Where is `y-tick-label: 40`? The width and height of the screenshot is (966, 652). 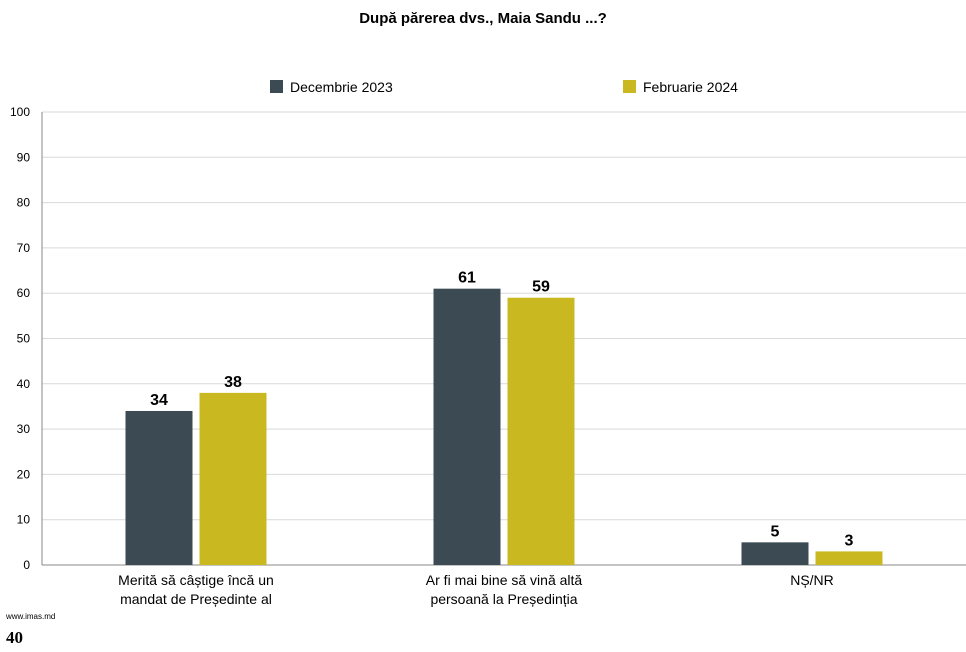
y-tick-label: 40 is located at coordinates (24, 384).